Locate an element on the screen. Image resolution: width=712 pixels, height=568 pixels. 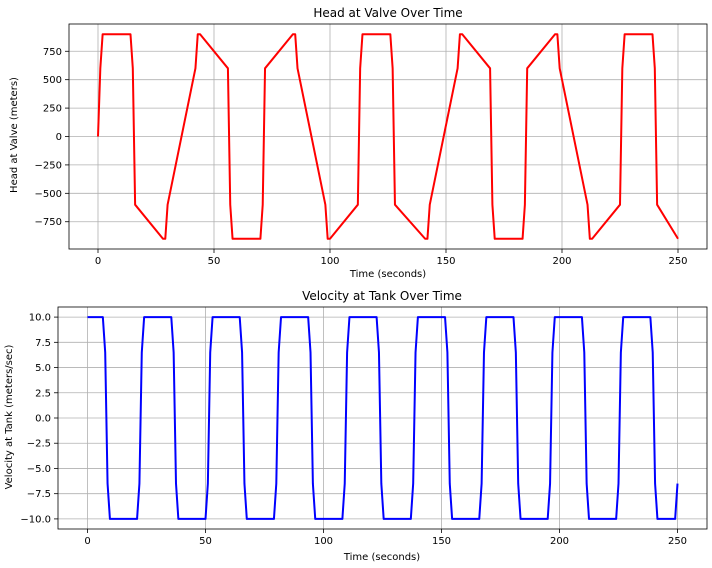
y-tick-label: 10.0 is located at coordinates (40, 318).